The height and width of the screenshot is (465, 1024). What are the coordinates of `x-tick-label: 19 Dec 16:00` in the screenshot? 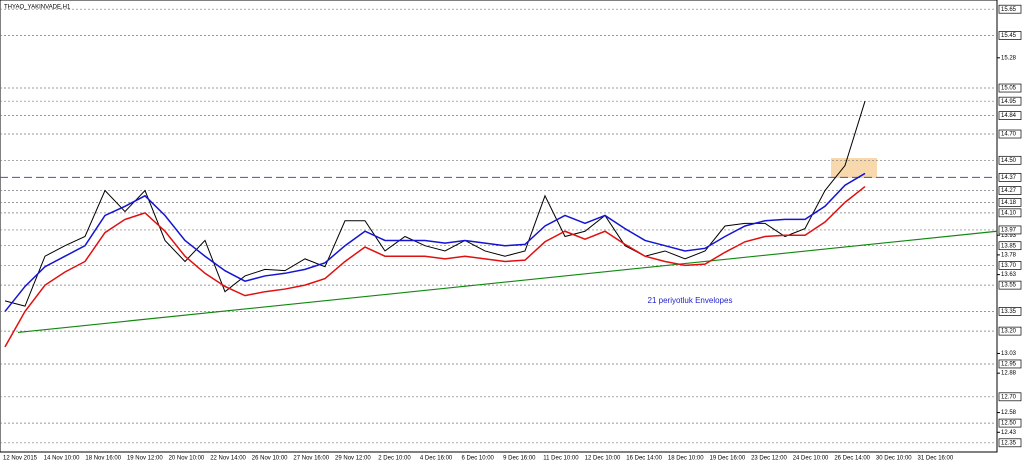 It's located at (727, 459).